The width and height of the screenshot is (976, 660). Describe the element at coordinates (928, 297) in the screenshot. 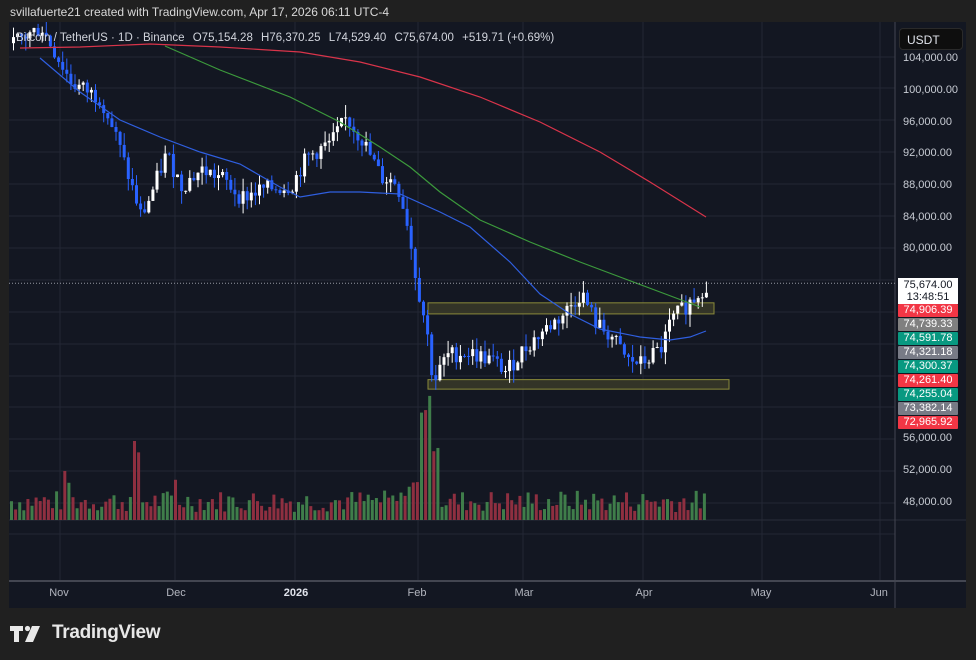

I see `bar-countdown: 13:48:51` at that location.